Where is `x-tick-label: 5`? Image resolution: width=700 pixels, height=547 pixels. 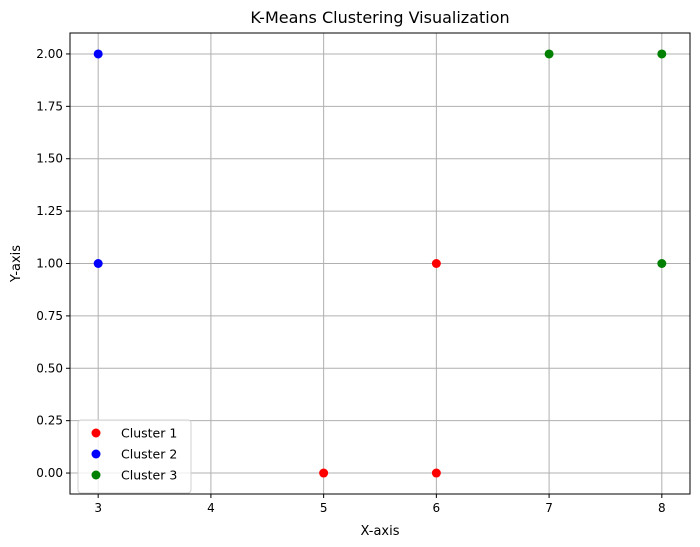
x-tick-label: 5 is located at coordinates (324, 508).